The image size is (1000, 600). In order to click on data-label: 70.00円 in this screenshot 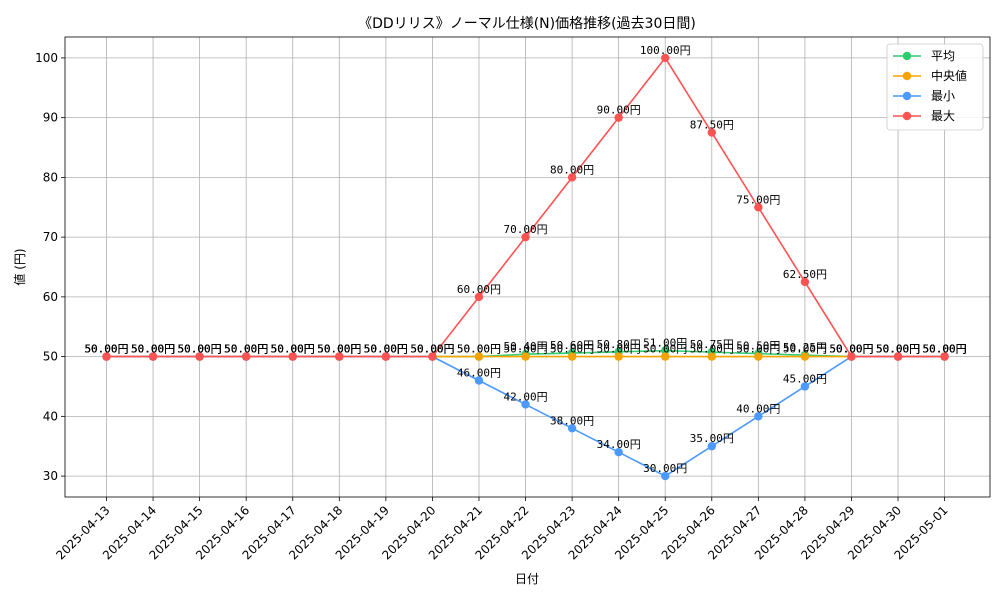, I will do `click(525, 229)`.